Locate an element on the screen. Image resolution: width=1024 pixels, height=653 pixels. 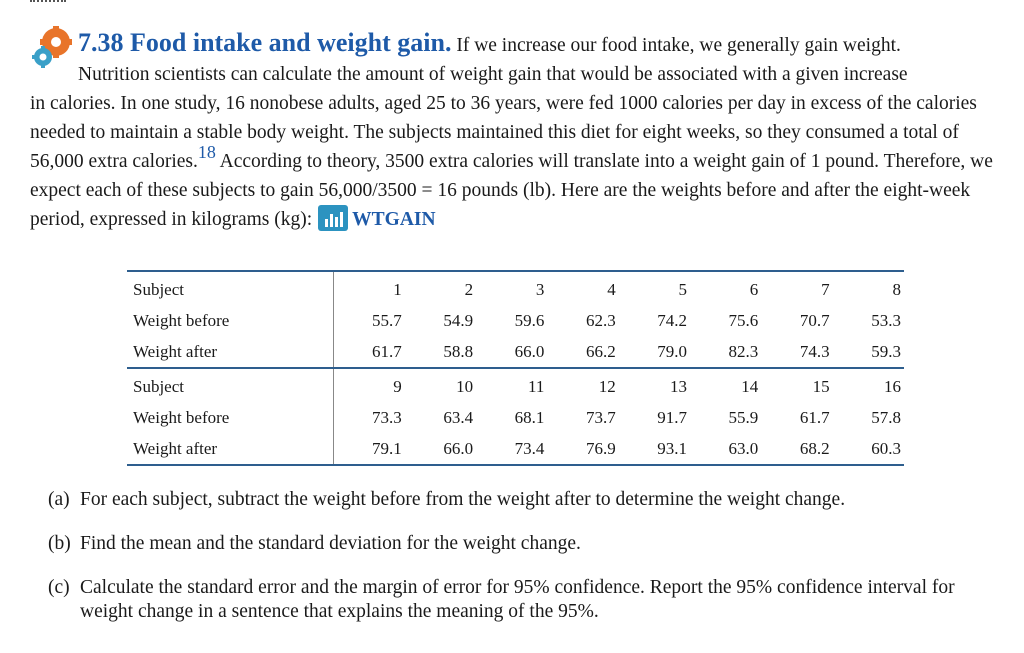
table-cell: 1 is located at coordinates (369, 287).